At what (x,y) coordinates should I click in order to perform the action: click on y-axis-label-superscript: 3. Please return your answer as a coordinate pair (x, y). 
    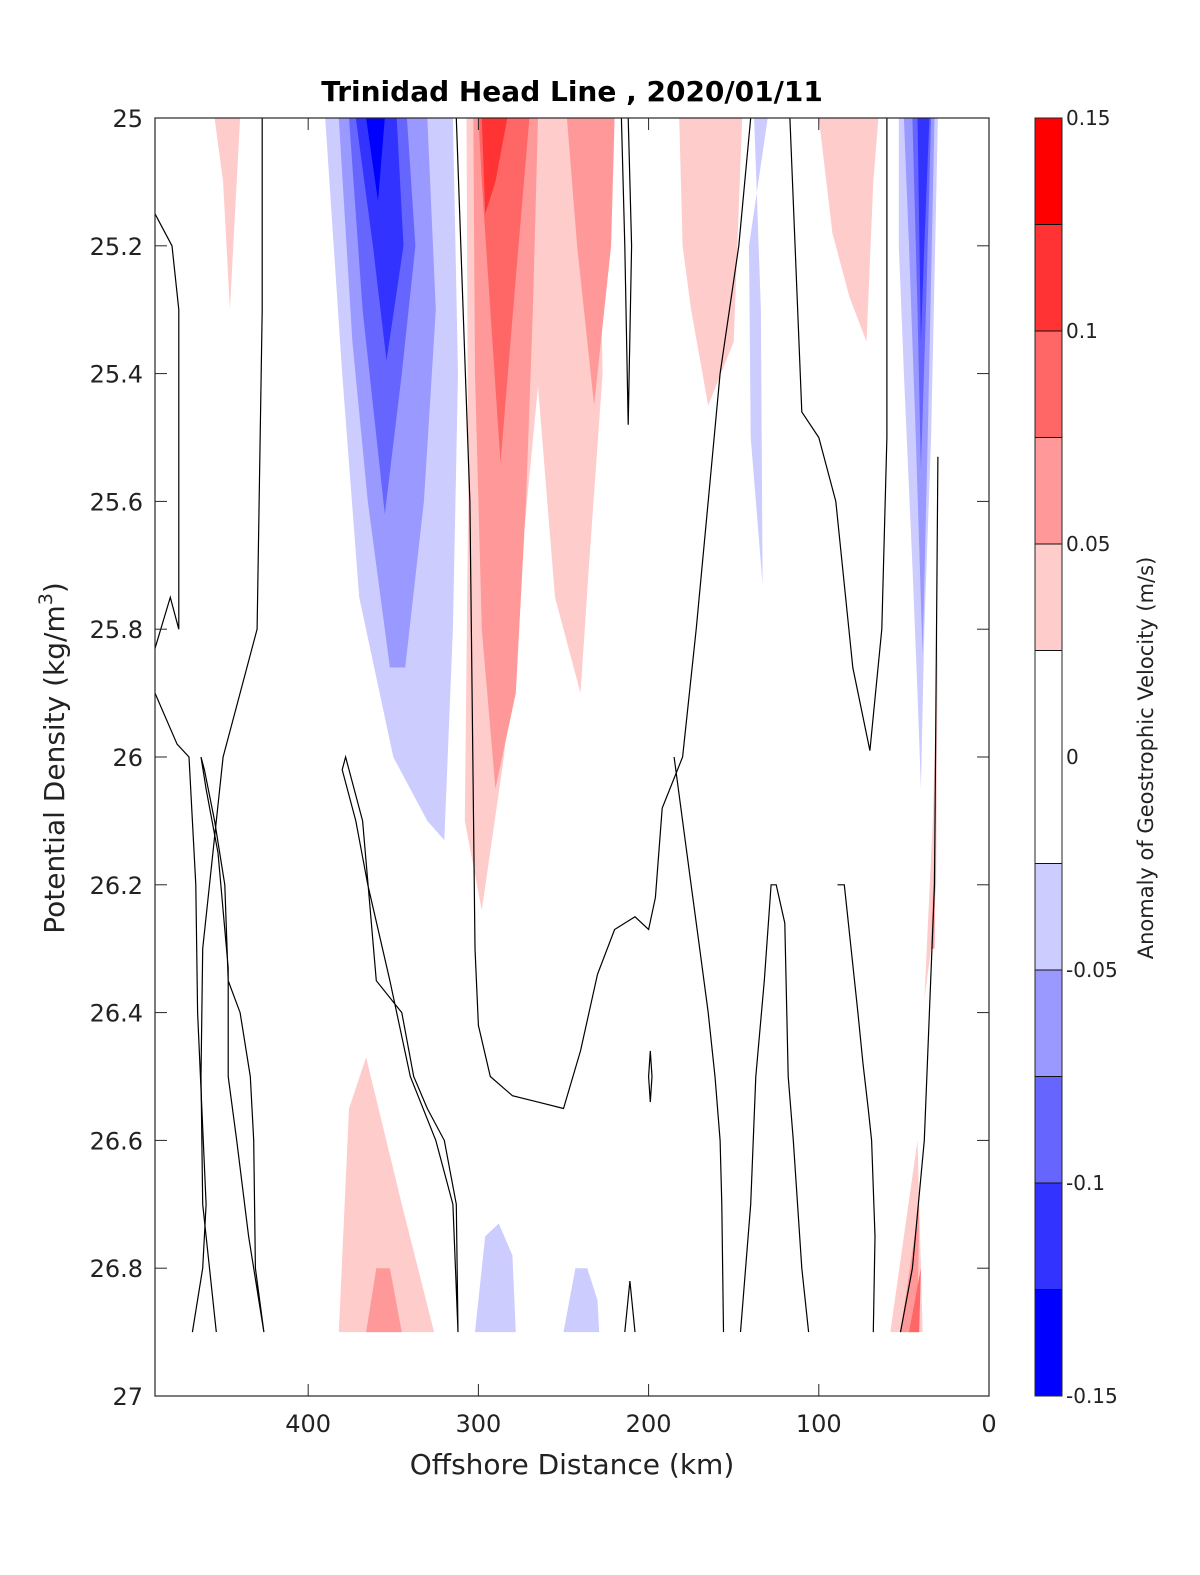
    Looking at the image, I should click on (46, 599).